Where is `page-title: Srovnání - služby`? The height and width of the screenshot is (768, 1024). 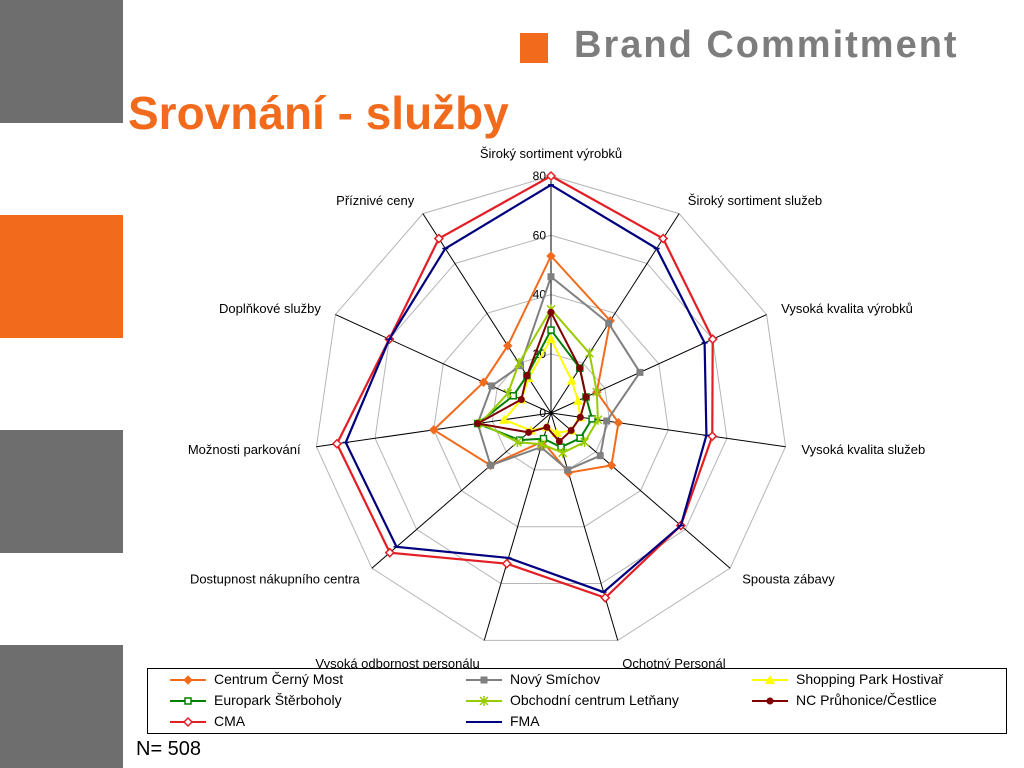
page-title: Srovnání - služby is located at coordinates (318, 113).